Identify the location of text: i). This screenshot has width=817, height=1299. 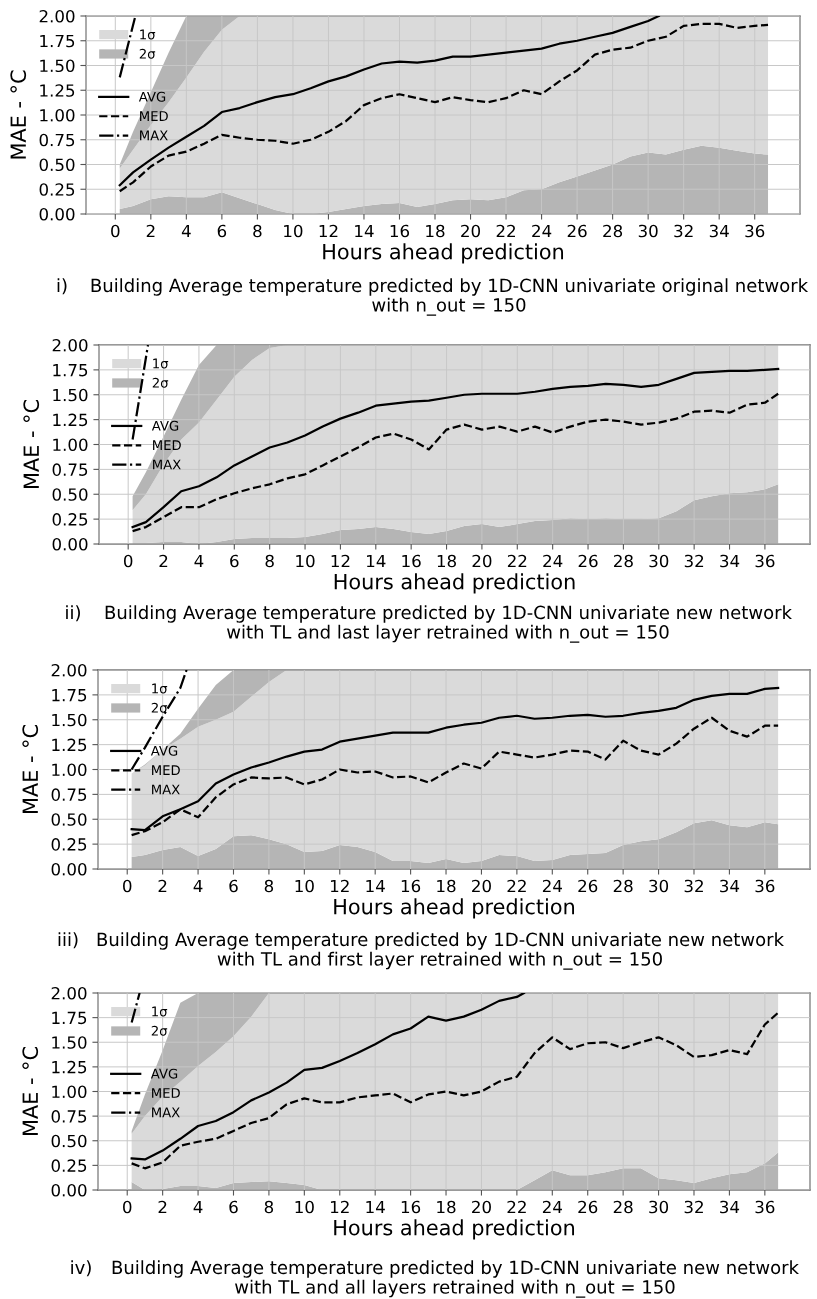
(62, 286).